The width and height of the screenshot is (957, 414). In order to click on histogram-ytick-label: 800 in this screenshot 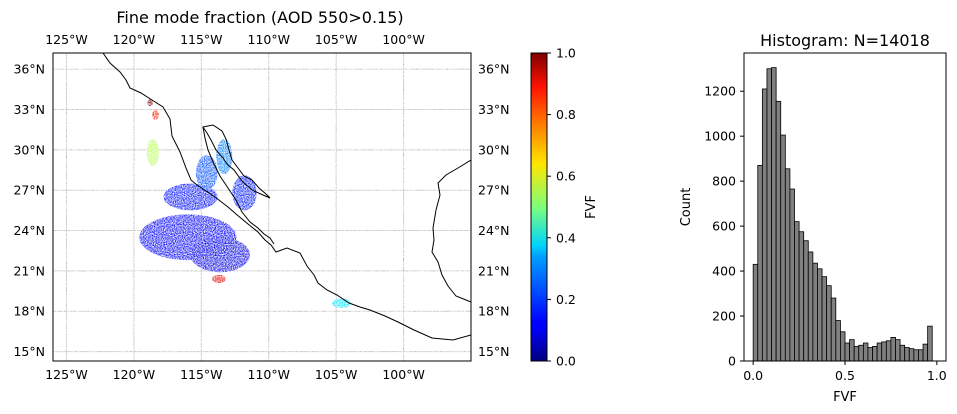, I will do `click(724, 181)`.